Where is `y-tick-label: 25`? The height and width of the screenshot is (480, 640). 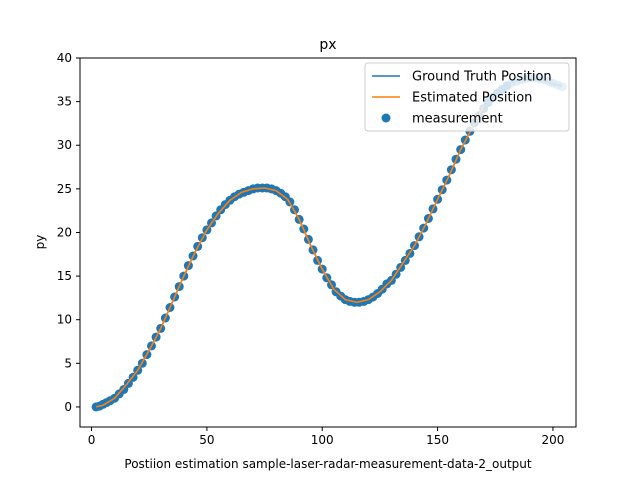 y-tick-label: 25 is located at coordinates (64, 189).